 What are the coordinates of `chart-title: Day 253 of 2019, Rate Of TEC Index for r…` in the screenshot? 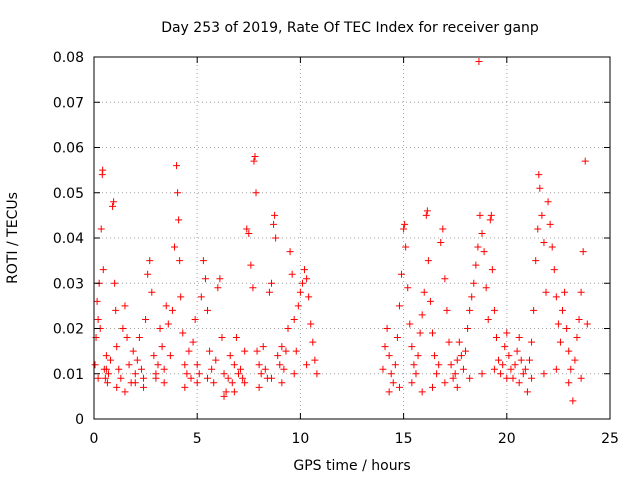 It's located at (350, 28).